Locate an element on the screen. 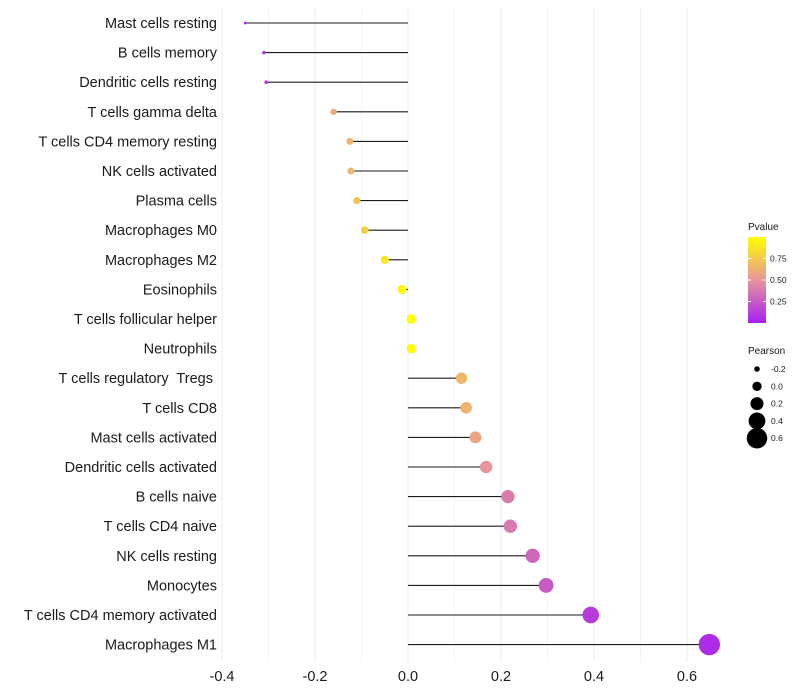  pearson-legend-title: Pearson is located at coordinates (766, 351).